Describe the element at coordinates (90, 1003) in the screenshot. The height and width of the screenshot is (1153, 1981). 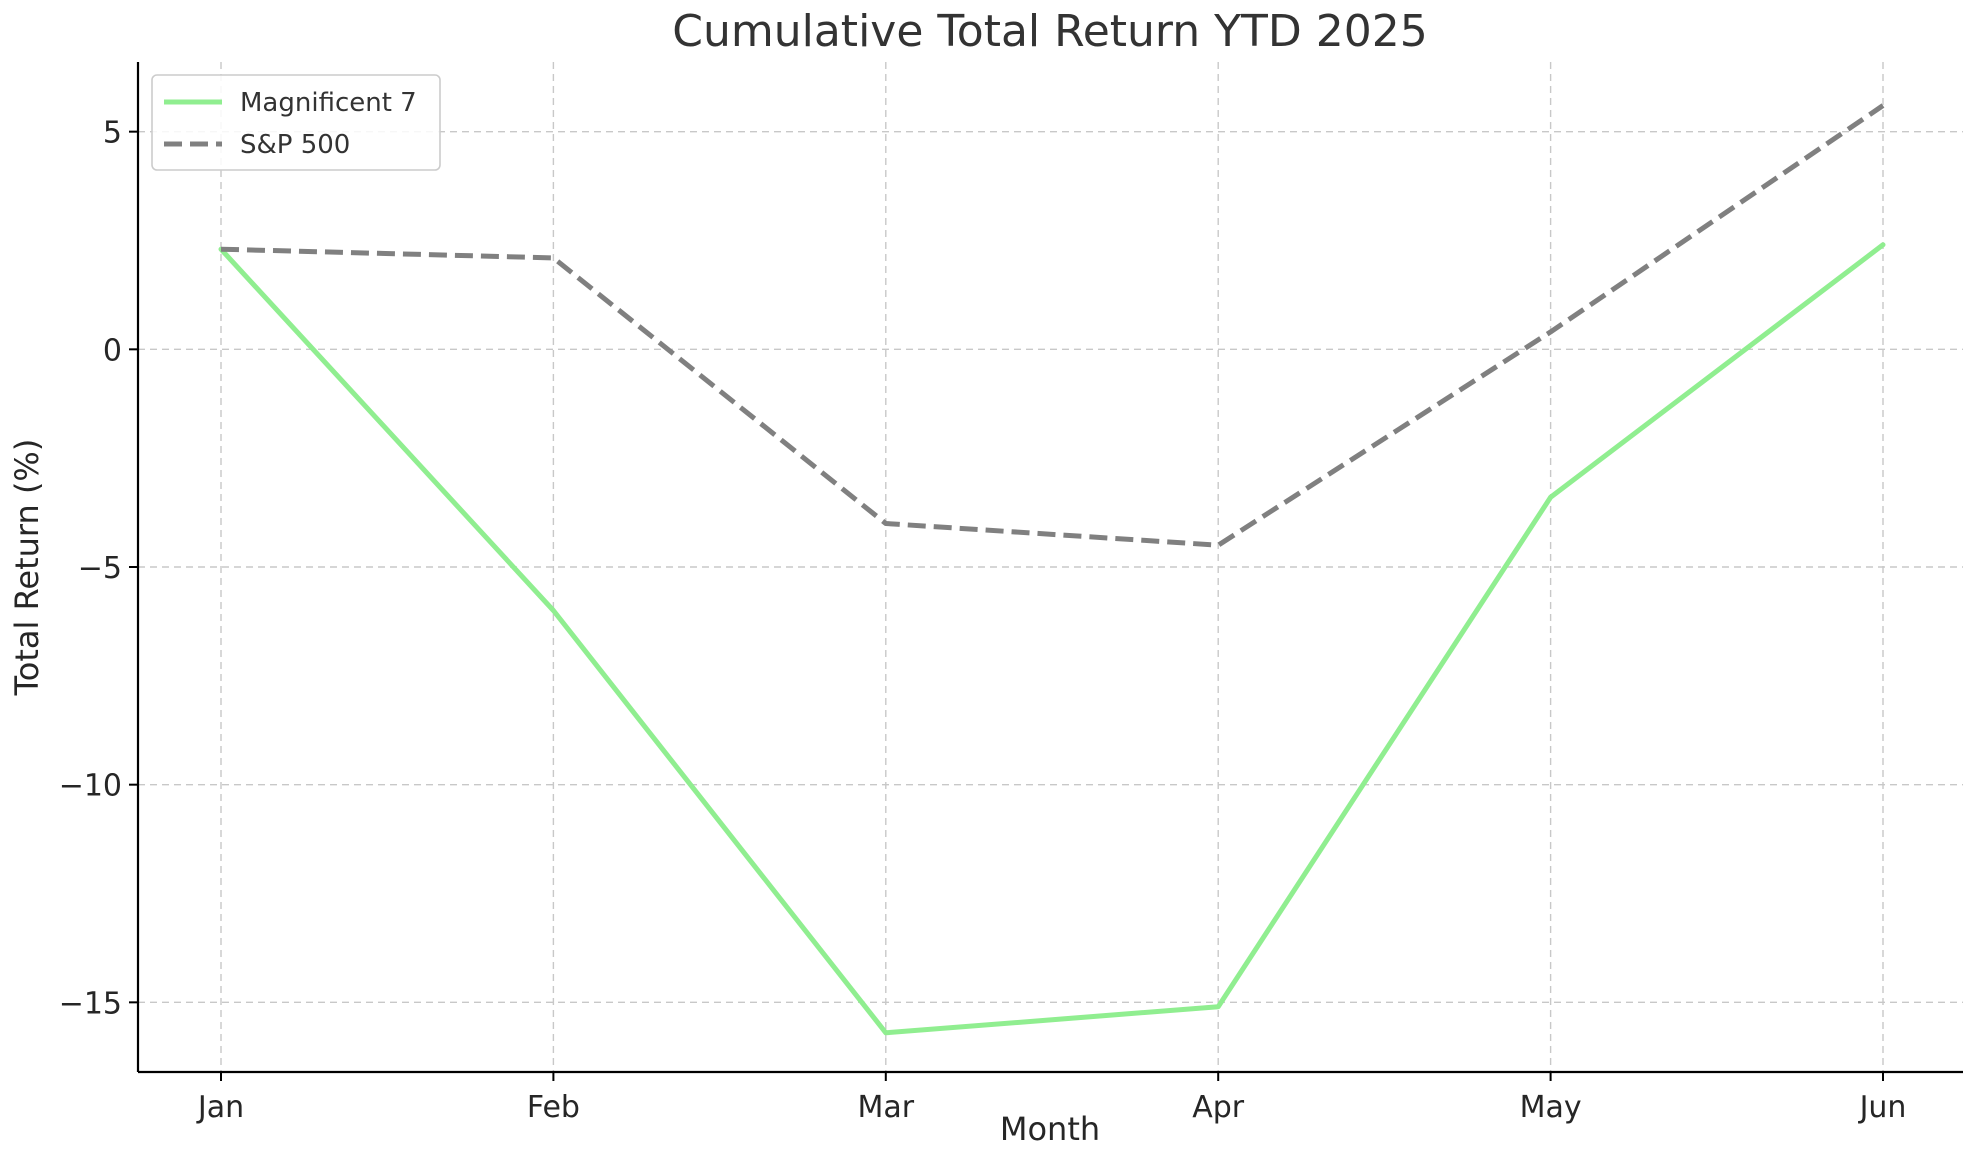
I see `y-tick-label: −15` at that location.